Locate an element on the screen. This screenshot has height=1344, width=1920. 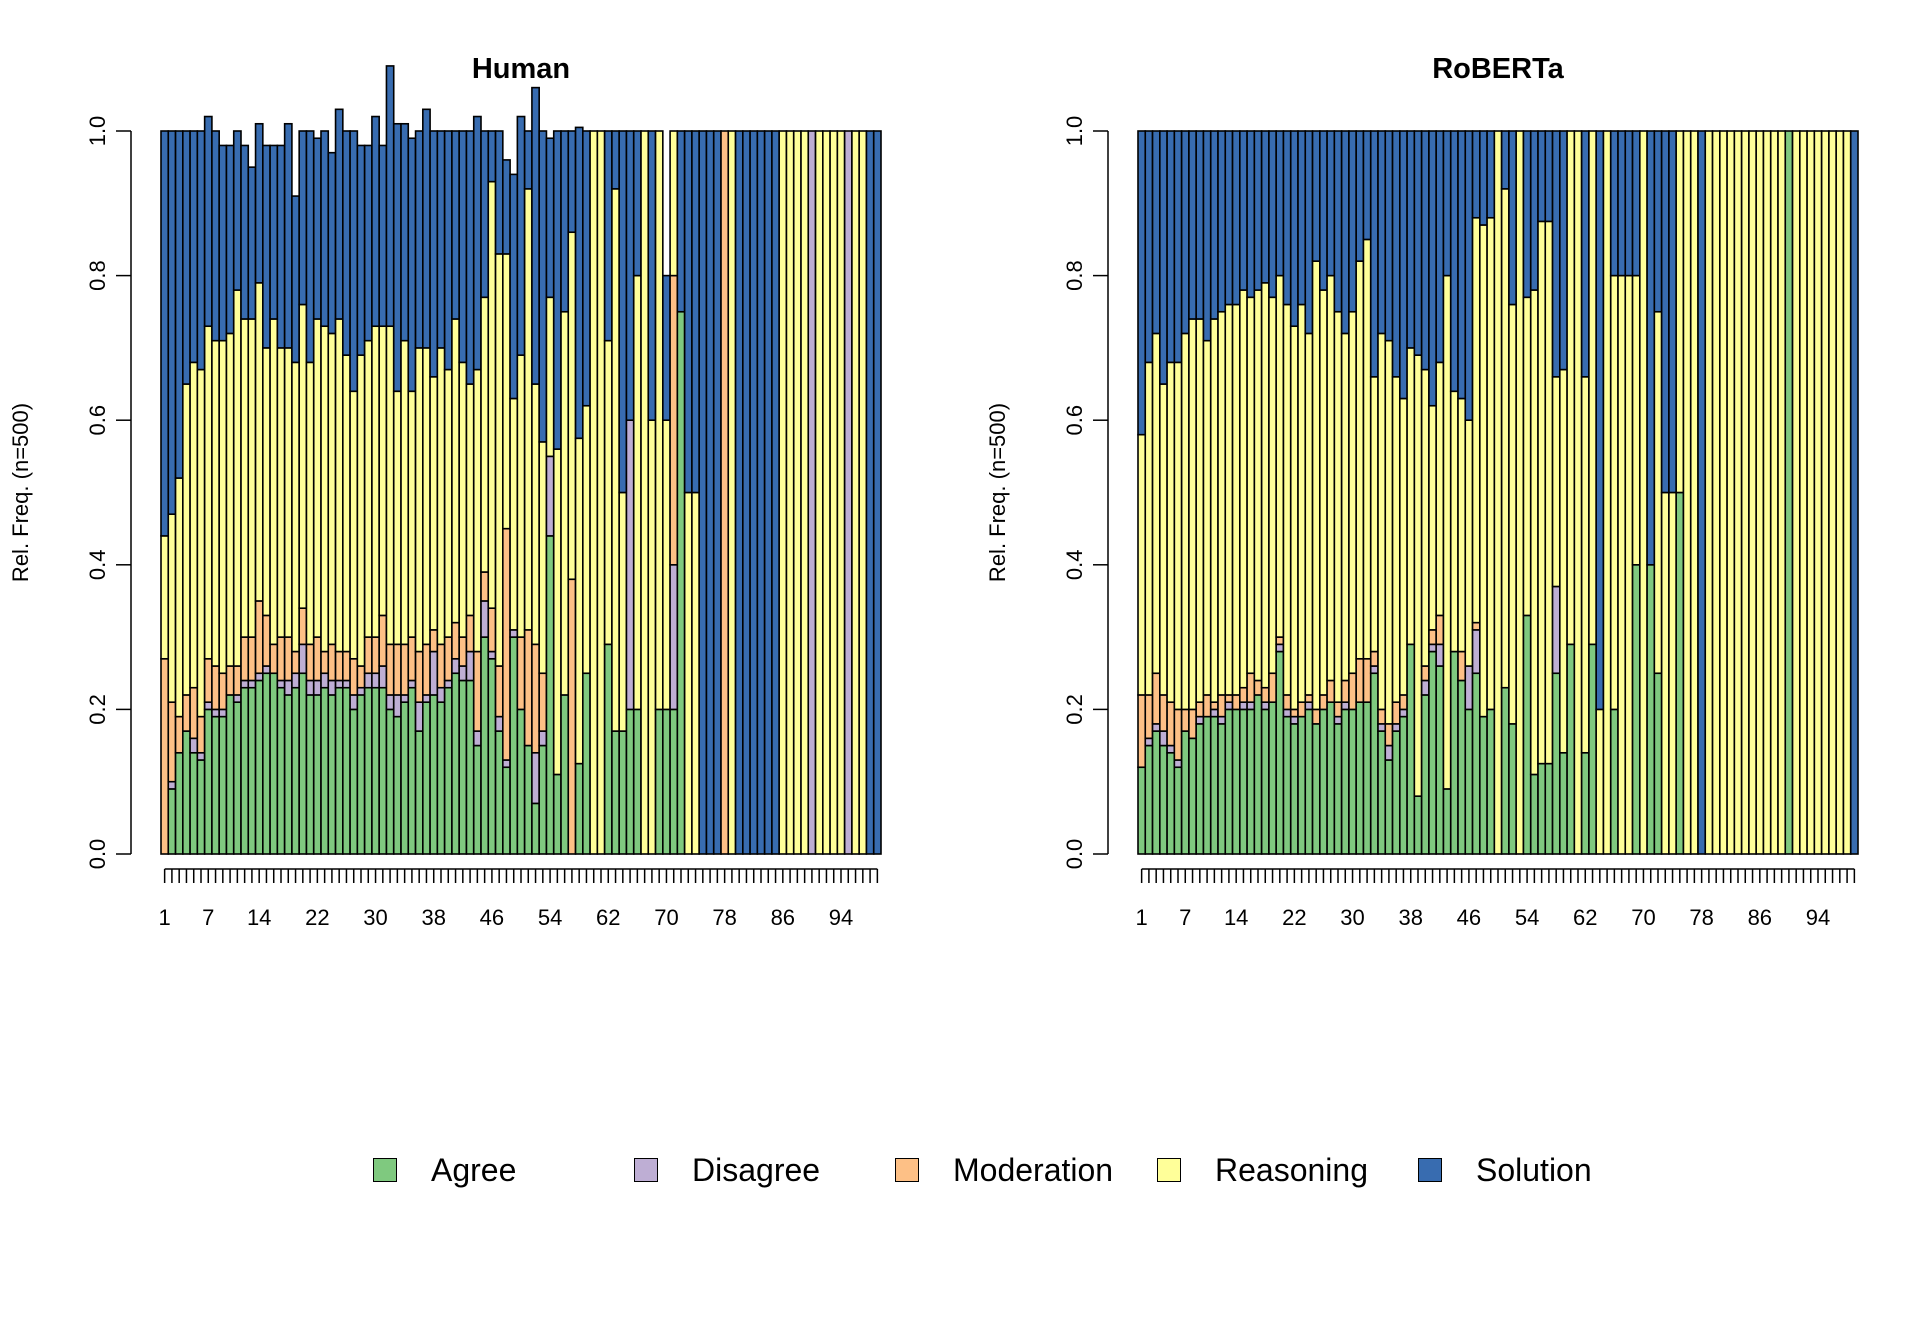
y-tick-label: 1.0 is located at coordinates (97, 131).